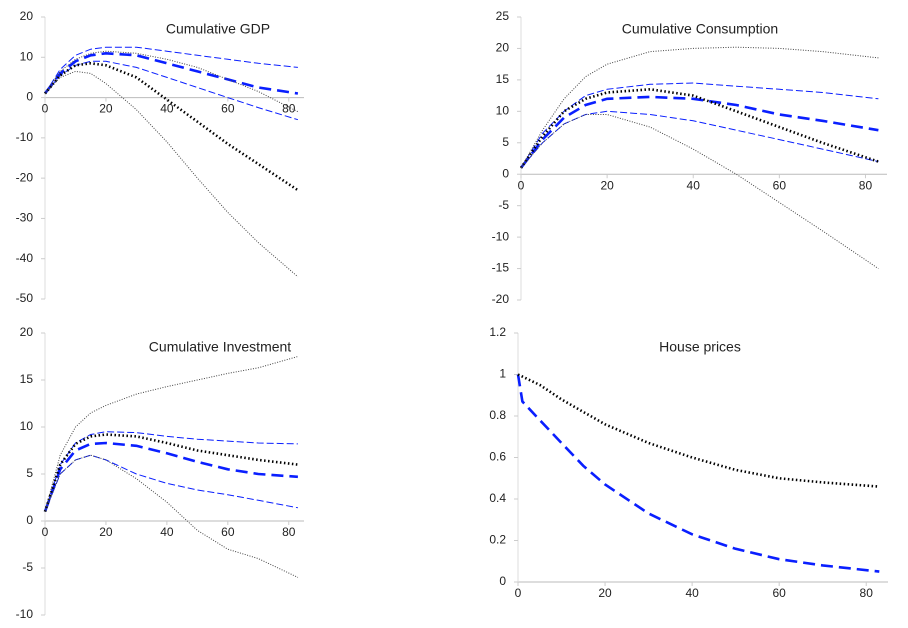 This screenshot has height=628, width=908. What do you see at coordinates (497, 498) in the screenshot?
I see `y-tick-label: 0.4` at bounding box center [497, 498].